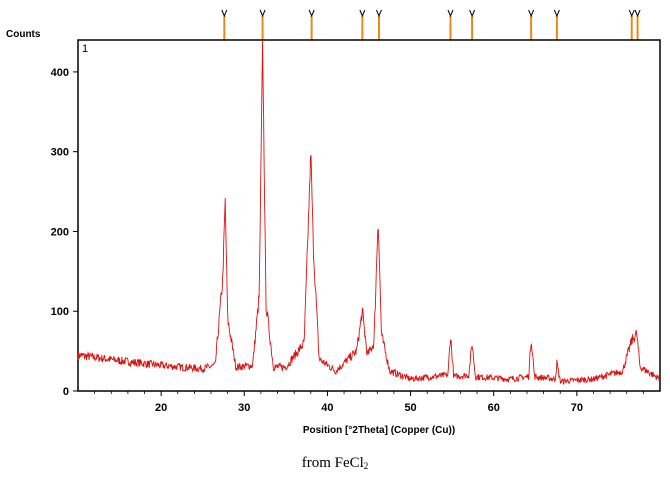 Image resolution: width=670 pixels, height=479 pixels. Describe the element at coordinates (577, 408) in the screenshot. I see `x-tick-label: 70` at that location.